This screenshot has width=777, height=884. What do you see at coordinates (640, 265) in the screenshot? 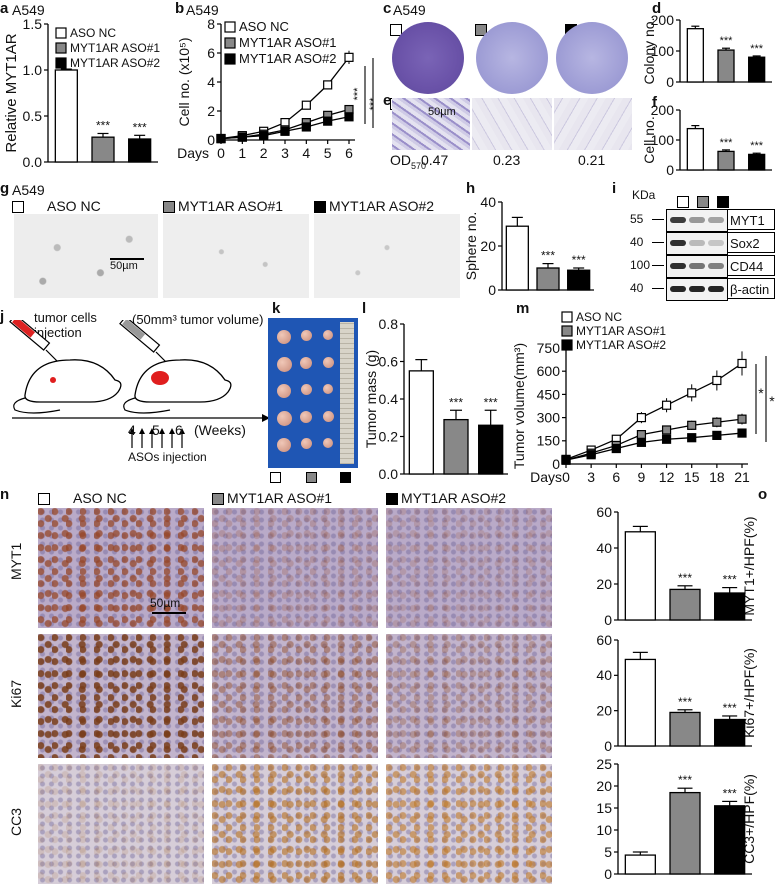
I see `mw-marker: 100` at bounding box center [640, 265].